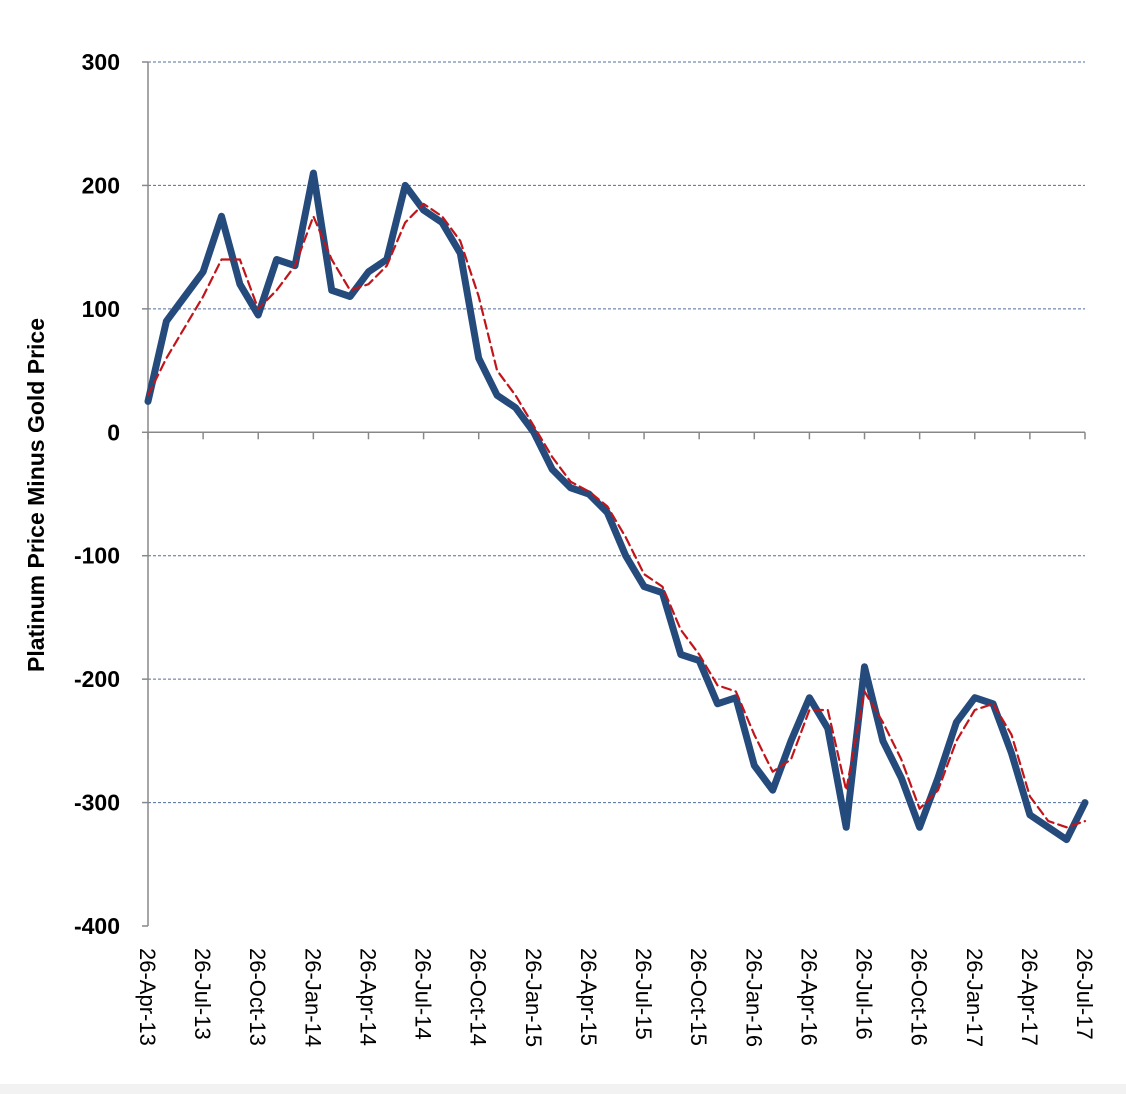  I want to click on y-tick-label: 200, so click(101, 185).